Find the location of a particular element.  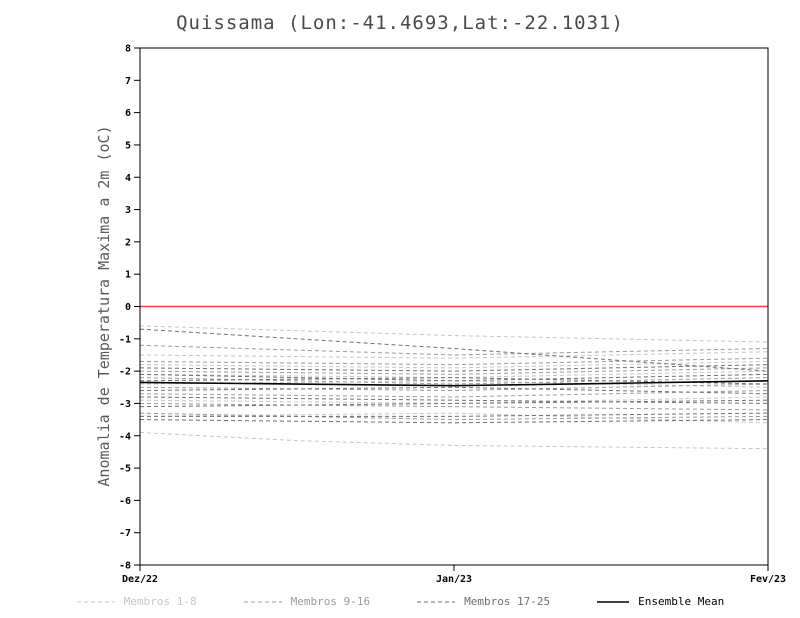

svg-text: -8 is located at coordinates (125, 566).